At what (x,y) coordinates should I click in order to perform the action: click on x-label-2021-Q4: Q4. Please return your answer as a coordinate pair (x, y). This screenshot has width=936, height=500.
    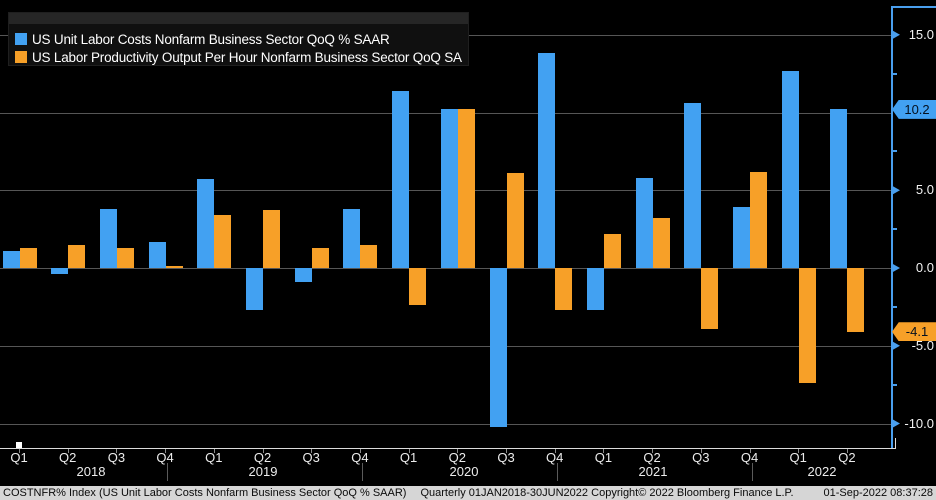
    Looking at the image, I should click on (749, 457).